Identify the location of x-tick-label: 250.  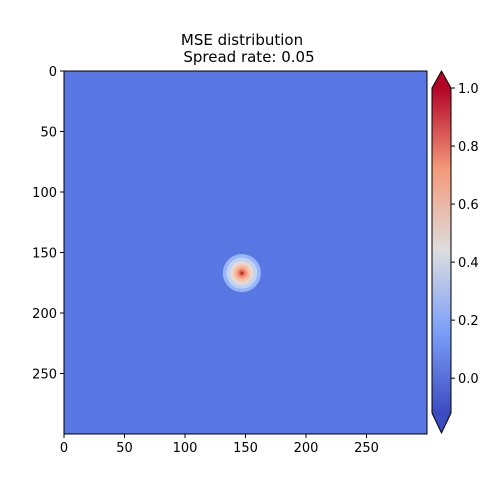
(366, 448).